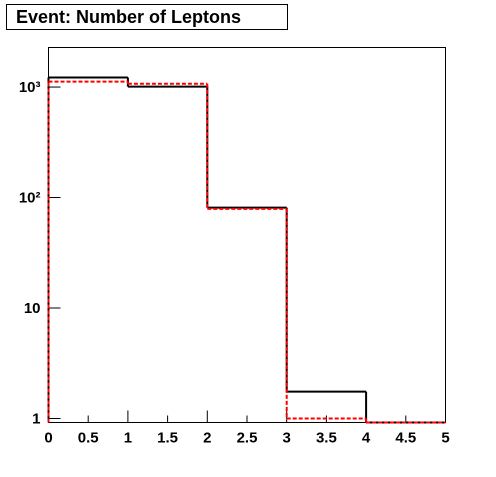 This screenshot has height=477, width=496. Describe the element at coordinates (326, 438) in the screenshot. I see `x-tick-label: 3.5` at that location.